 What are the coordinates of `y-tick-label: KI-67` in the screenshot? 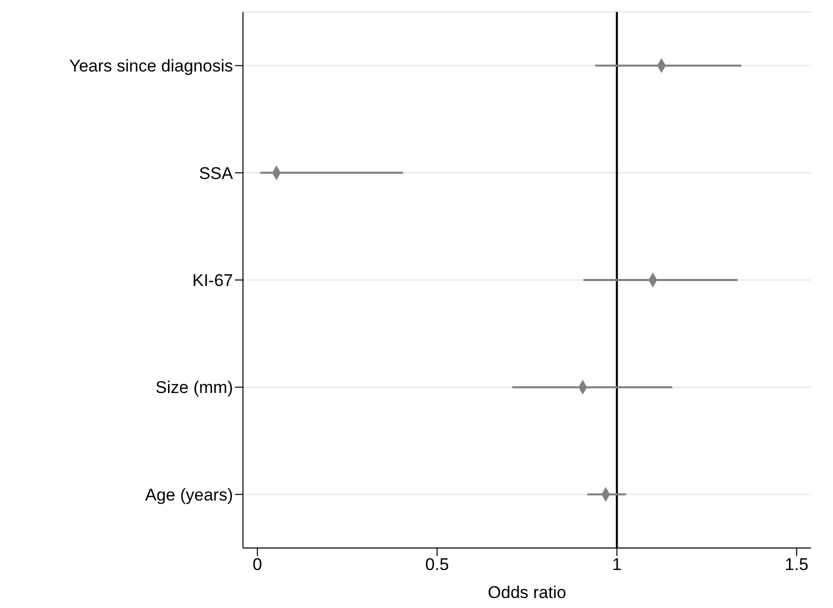 It's located at (212, 280).